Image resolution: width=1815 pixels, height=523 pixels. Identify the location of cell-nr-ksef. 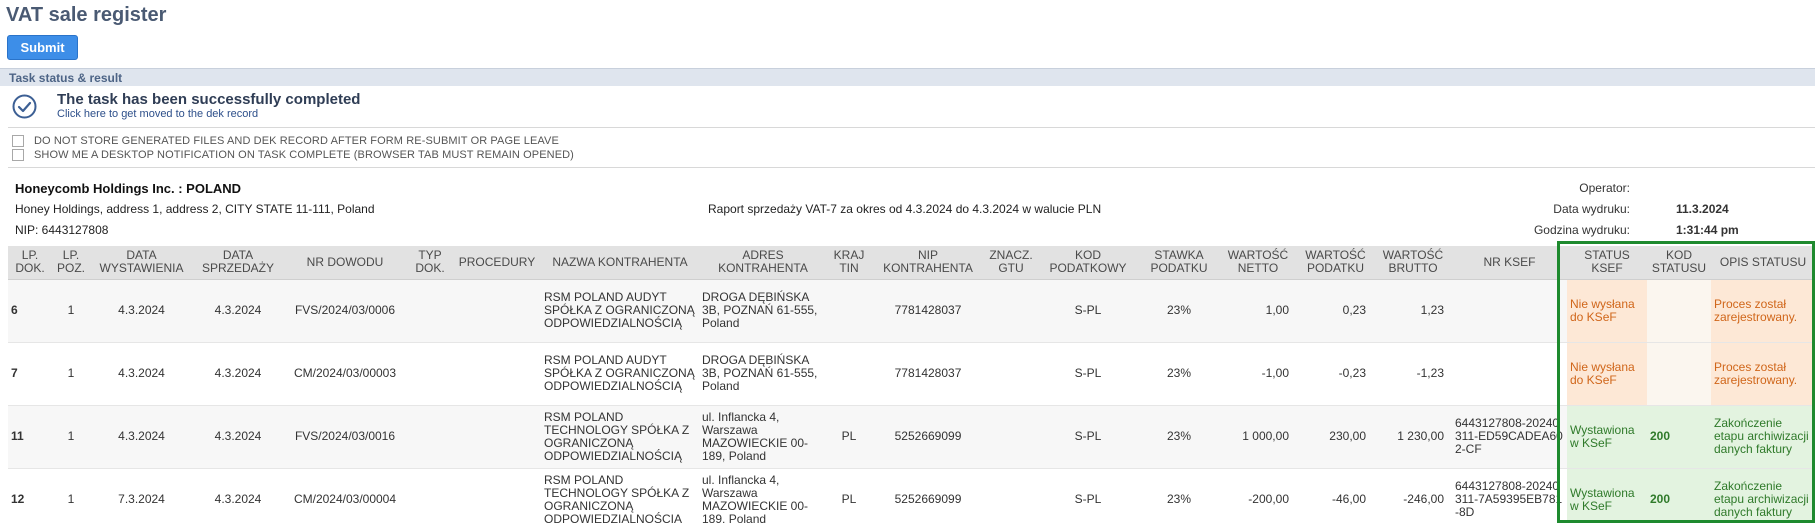
(1509, 374).